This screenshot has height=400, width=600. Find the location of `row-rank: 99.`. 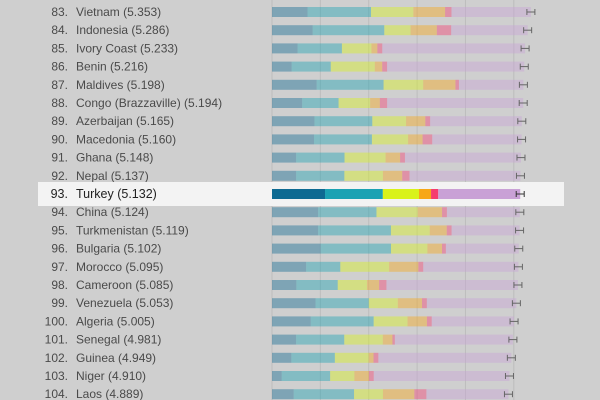

row-rank: 99. is located at coordinates (59, 303).